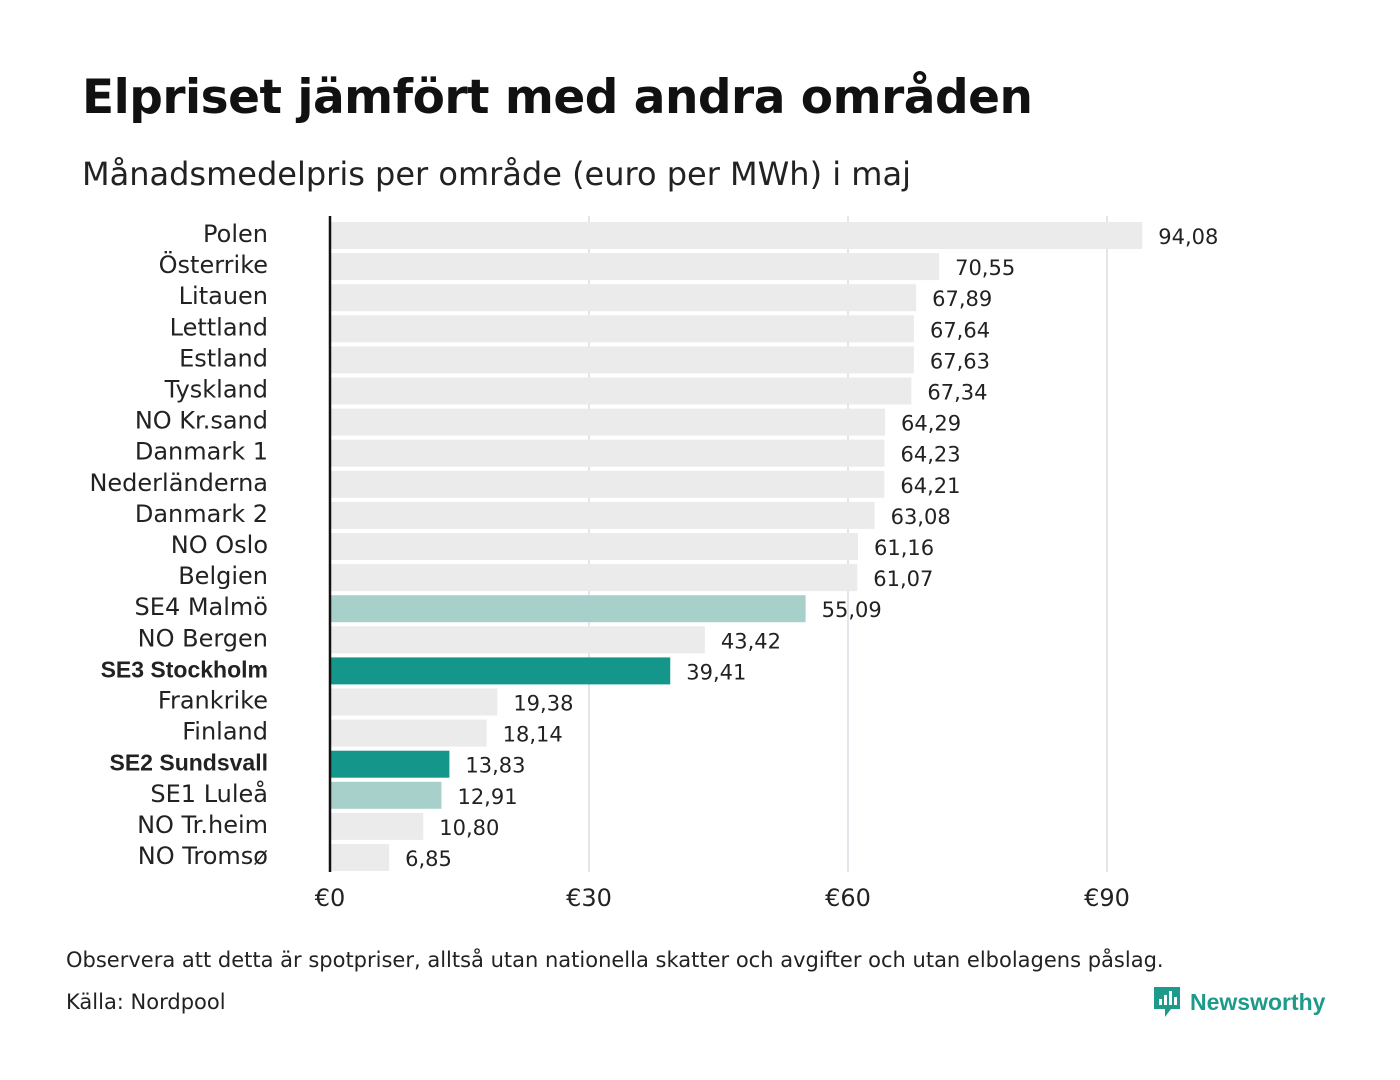  What do you see at coordinates (201, 421) in the screenshot?
I see `category-label: NO Kr.sand` at bounding box center [201, 421].